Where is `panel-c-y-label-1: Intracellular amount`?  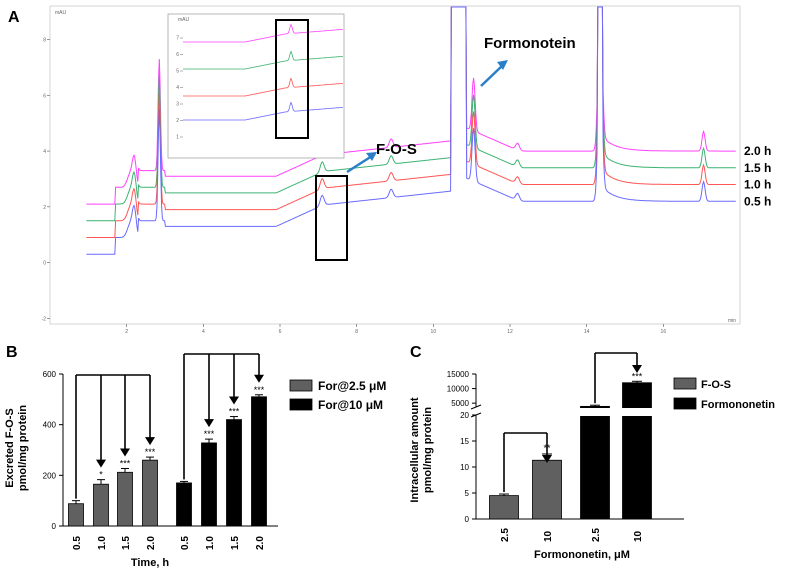 panel-c-y-label-1: Intracellular amount is located at coordinates (415, 449).